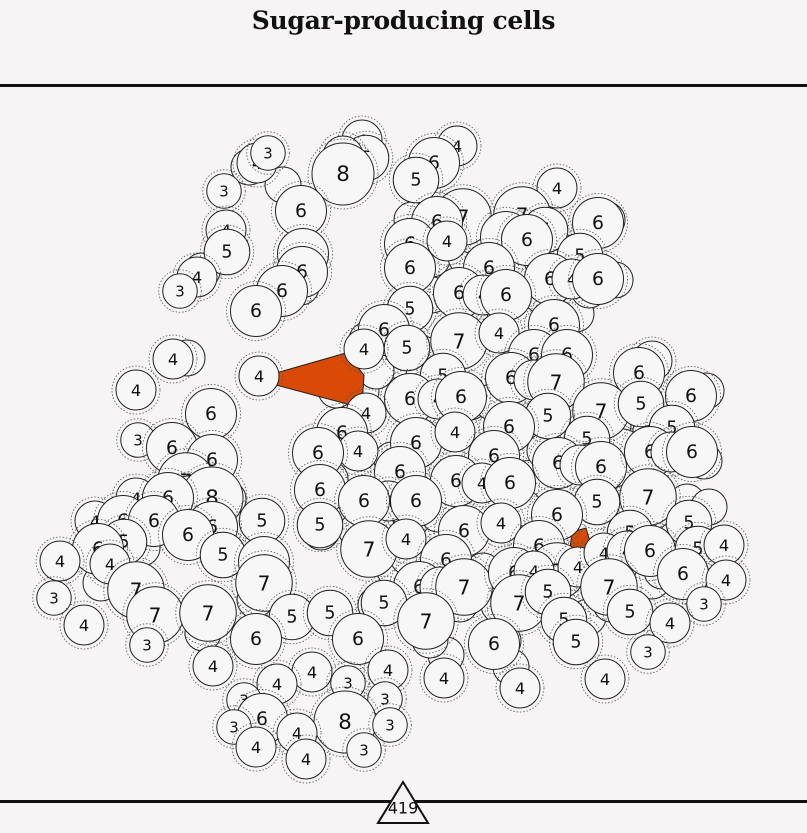  Describe the element at coordinates (403, 85) in the screenshot. I see `top-divider` at that location.